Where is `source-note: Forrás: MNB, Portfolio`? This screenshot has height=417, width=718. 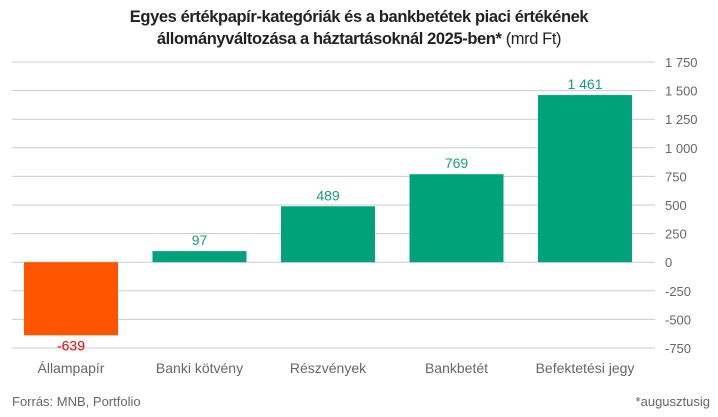
source-note: Forrás: MNB, Portfolio is located at coordinates (76, 401).